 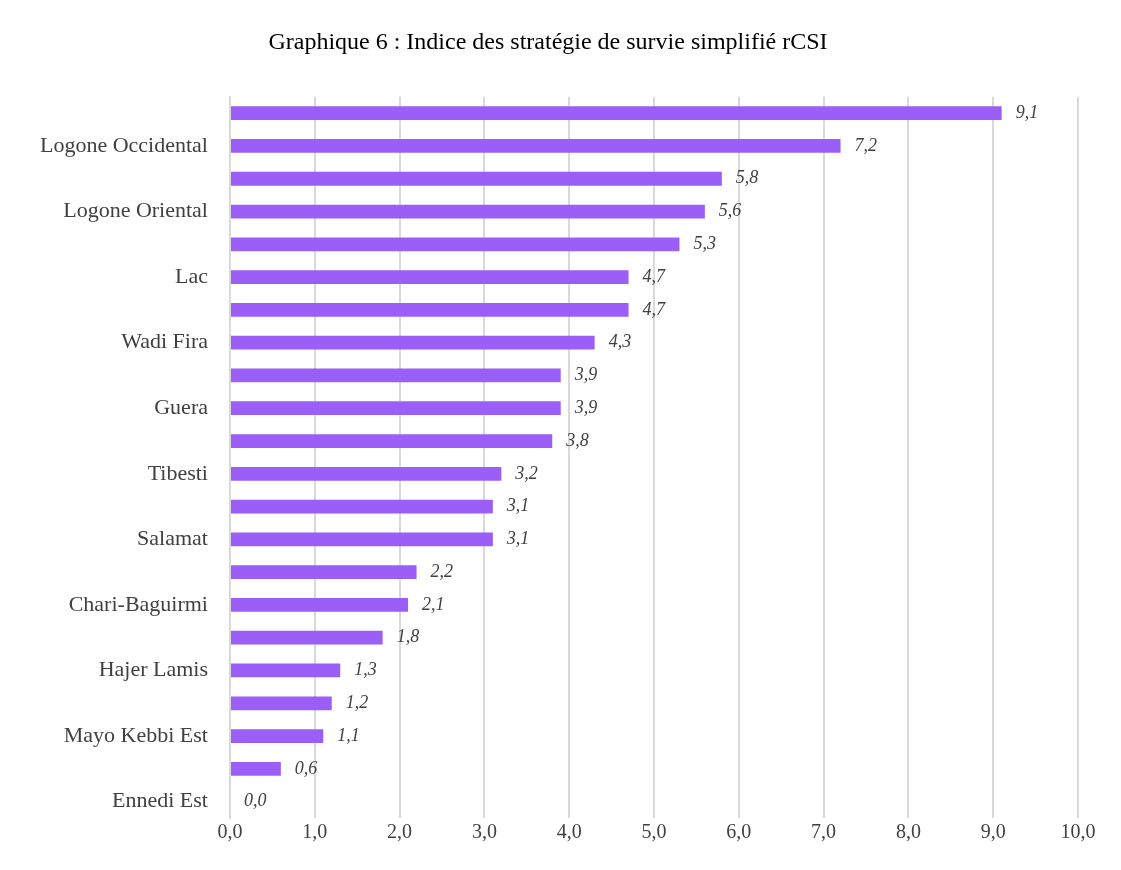 What do you see at coordinates (230, 831) in the screenshot?
I see `x-tick-label: 0,0` at bounding box center [230, 831].